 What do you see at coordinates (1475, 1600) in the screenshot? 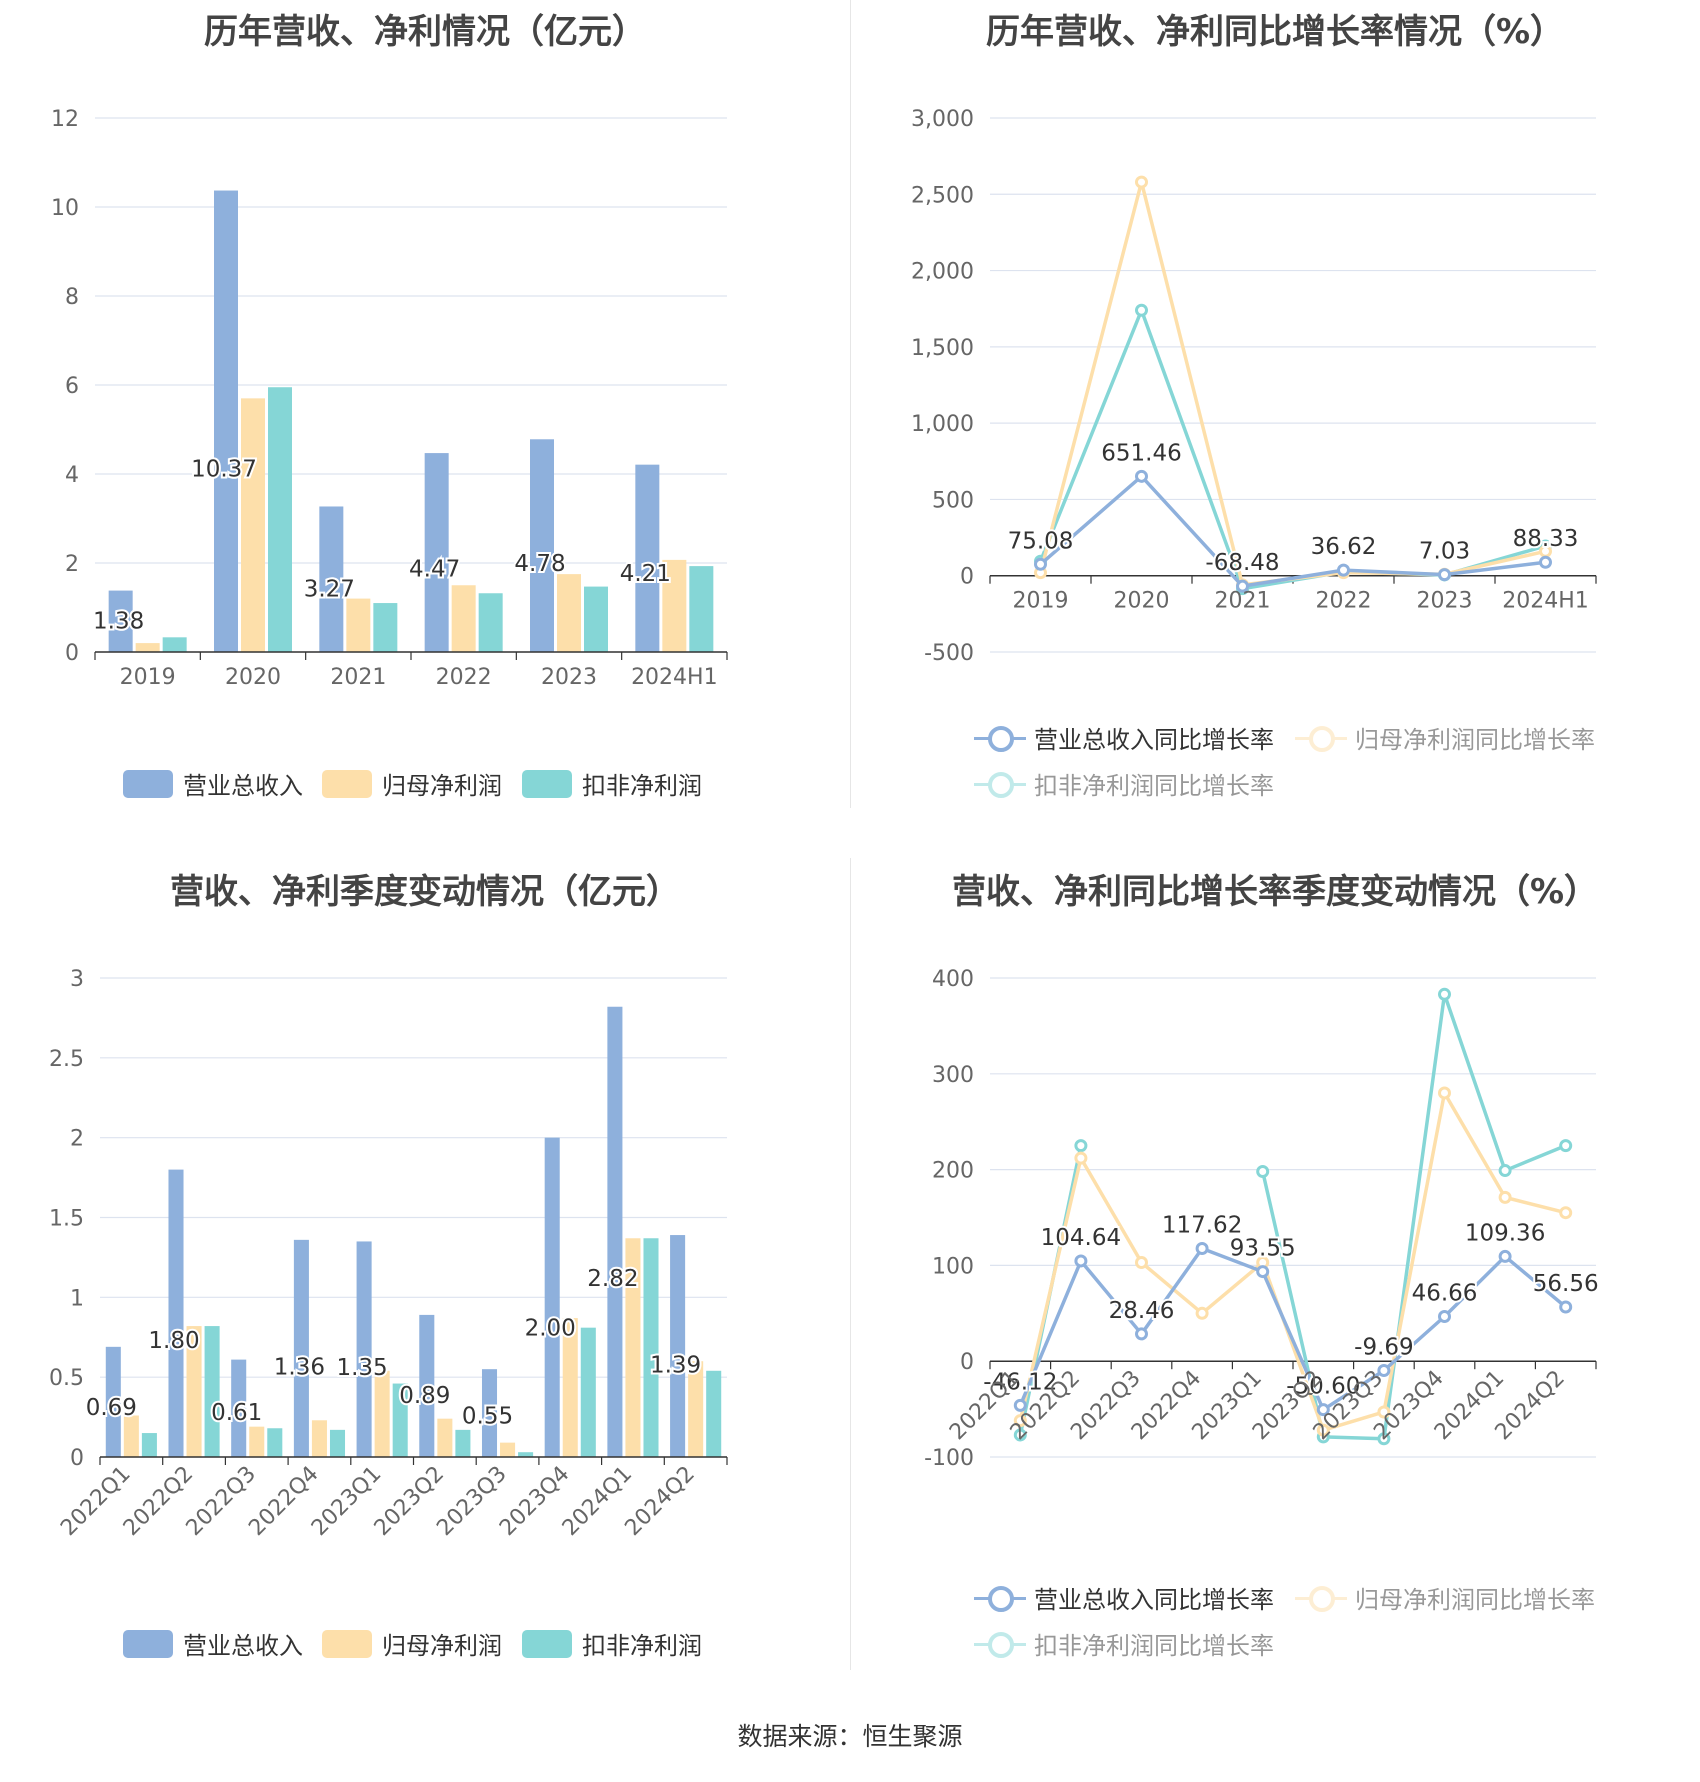
I see `legend-label: 归母净利润同比增长率` at bounding box center [1475, 1600].